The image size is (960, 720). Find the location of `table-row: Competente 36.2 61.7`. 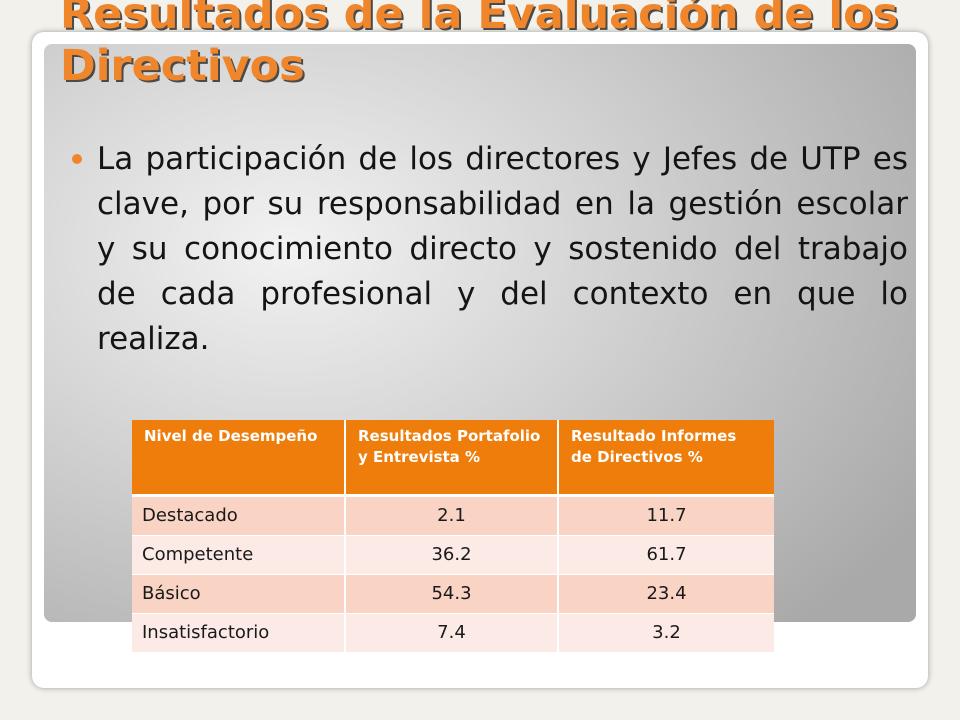

table-row: Competente 36.2 61.7 is located at coordinates (453, 555).